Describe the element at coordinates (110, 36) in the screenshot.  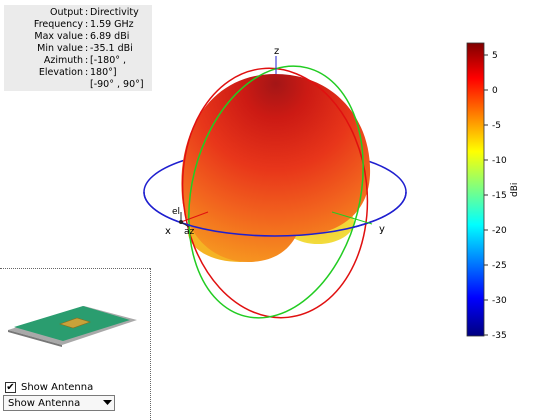
I see `info-value: 6.89 dBi` at that location.